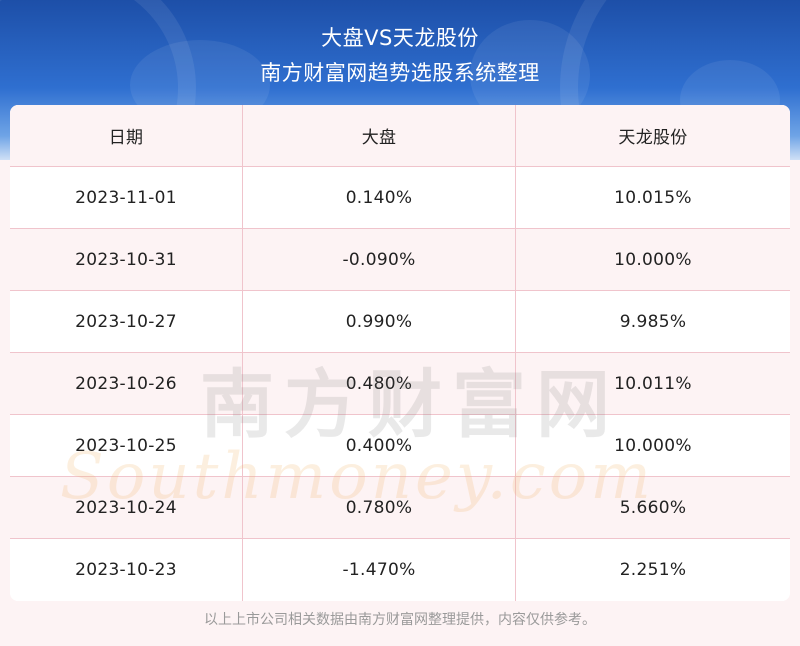 Image resolution: width=800 pixels, height=646 pixels. I want to click on cell-market: 0.480%, so click(379, 383).